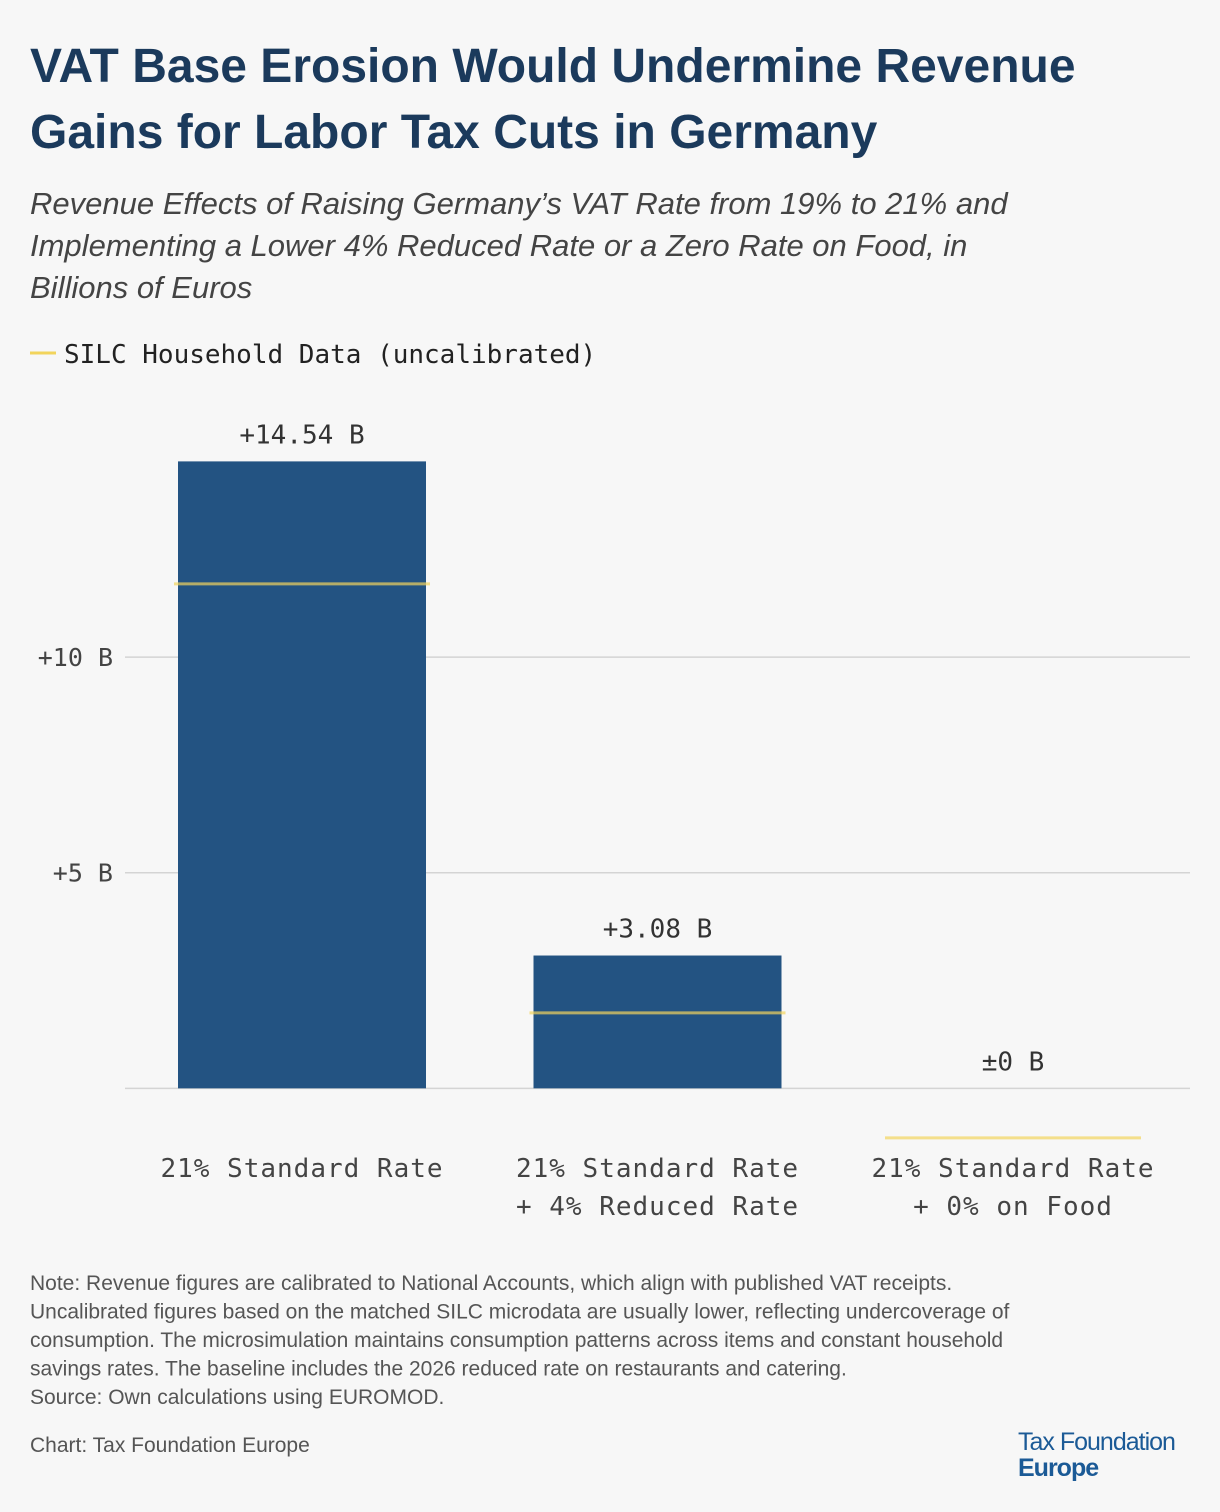 Image resolution: width=1220 pixels, height=1512 pixels. Describe the element at coordinates (1013, 1207) in the screenshot. I see `x-tick-label: + 0% on Food` at that location.